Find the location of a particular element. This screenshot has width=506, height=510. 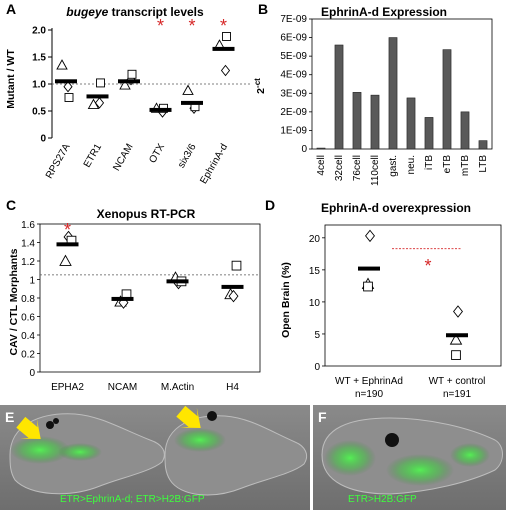

panel-d-ytick-label: 5 is located at coordinates (317, 335).